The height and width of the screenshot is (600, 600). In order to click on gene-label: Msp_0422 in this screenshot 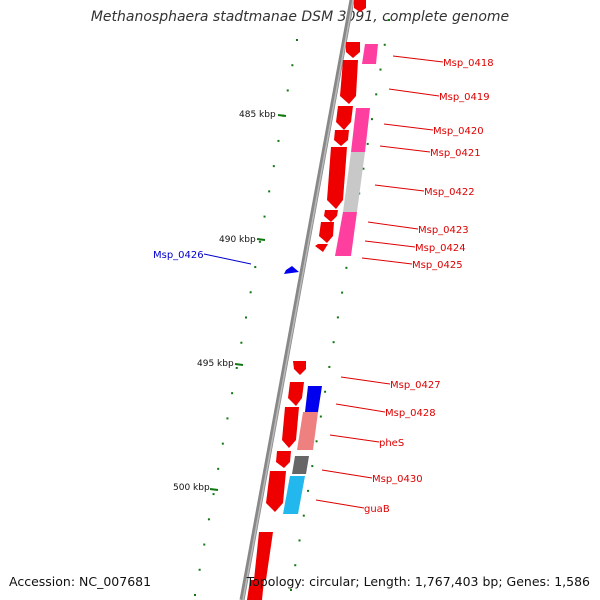, I will do `click(449, 192)`.